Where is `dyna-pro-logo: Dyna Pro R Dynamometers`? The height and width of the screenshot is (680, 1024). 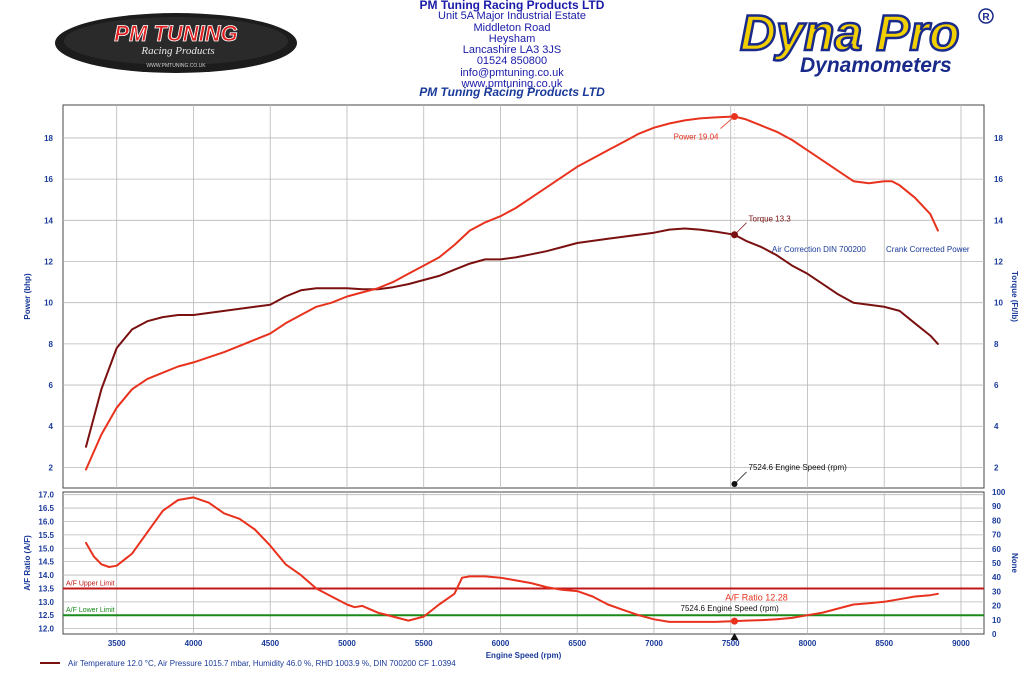 dyna-pro-logo: Dyna Pro R Dynamometers is located at coordinates (866, 40).